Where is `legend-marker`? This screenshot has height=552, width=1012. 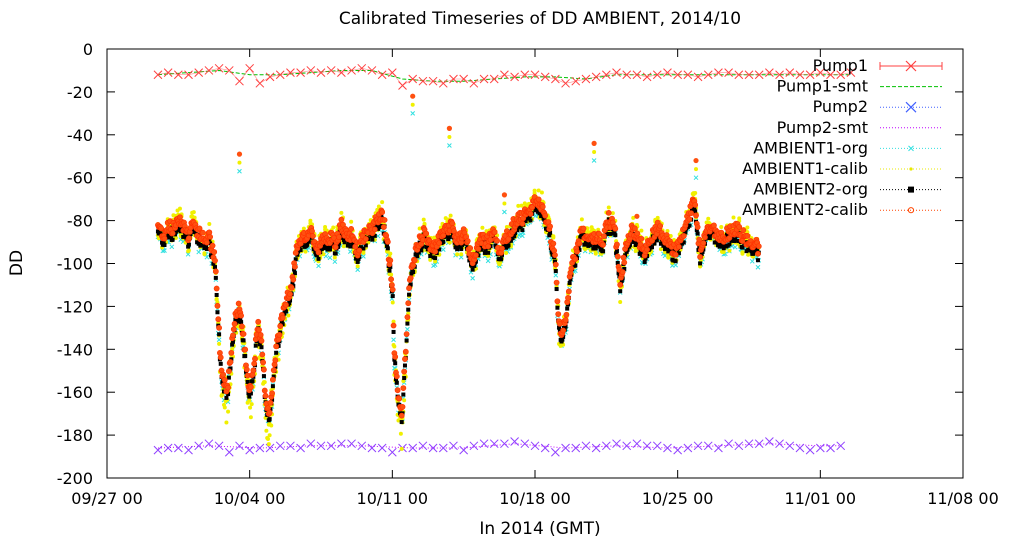 legend-marker is located at coordinates (911, 107).